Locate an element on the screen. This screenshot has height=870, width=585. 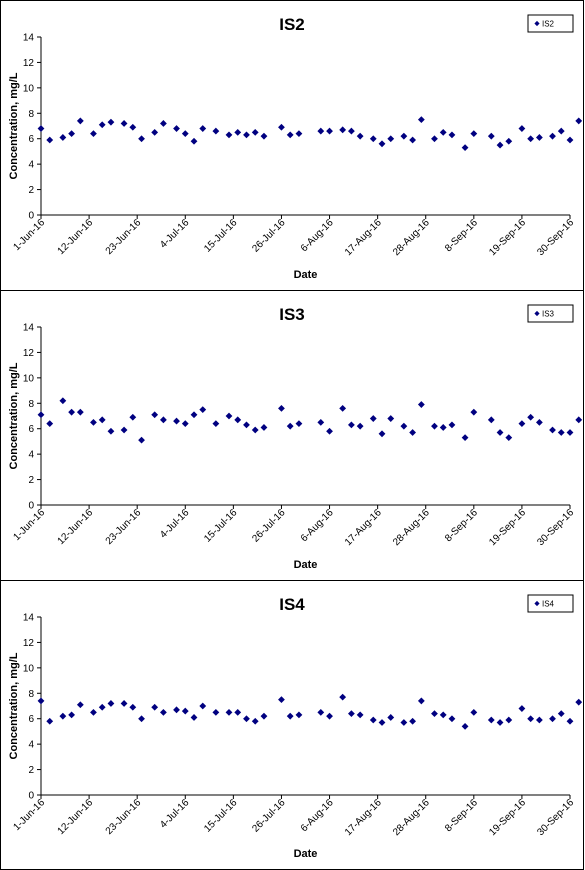
x-tick-label: 15-Jul-16 is located at coordinates (221, 816).